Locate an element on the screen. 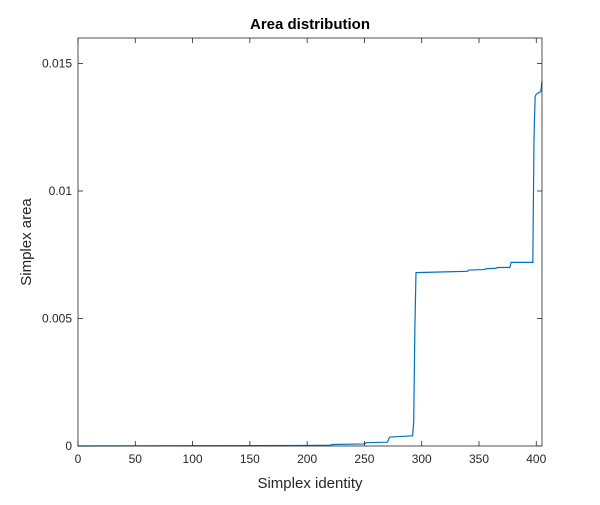 The width and height of the screenshot is (600, 505). x-tick-label: 0 is located at coordinates (78, 459).